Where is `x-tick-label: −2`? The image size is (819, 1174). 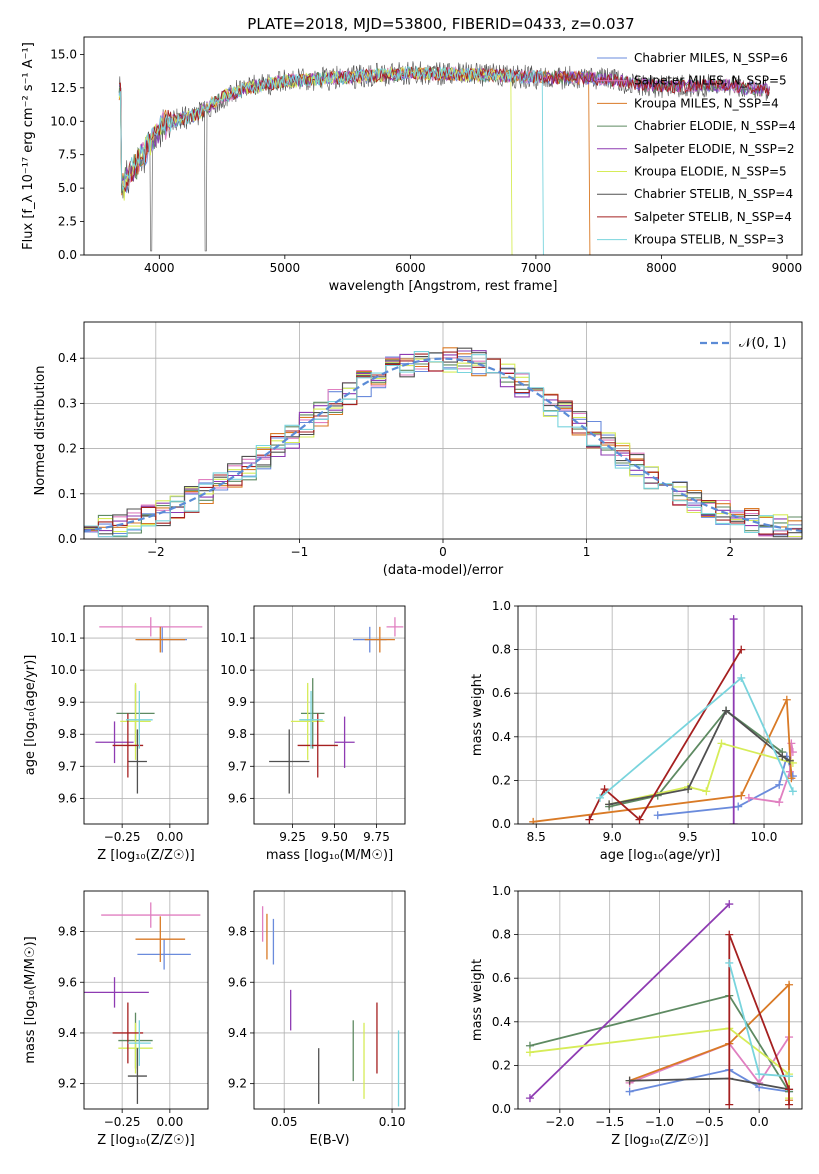 x-tick-label: −2 is located at coordinates (156, 552).